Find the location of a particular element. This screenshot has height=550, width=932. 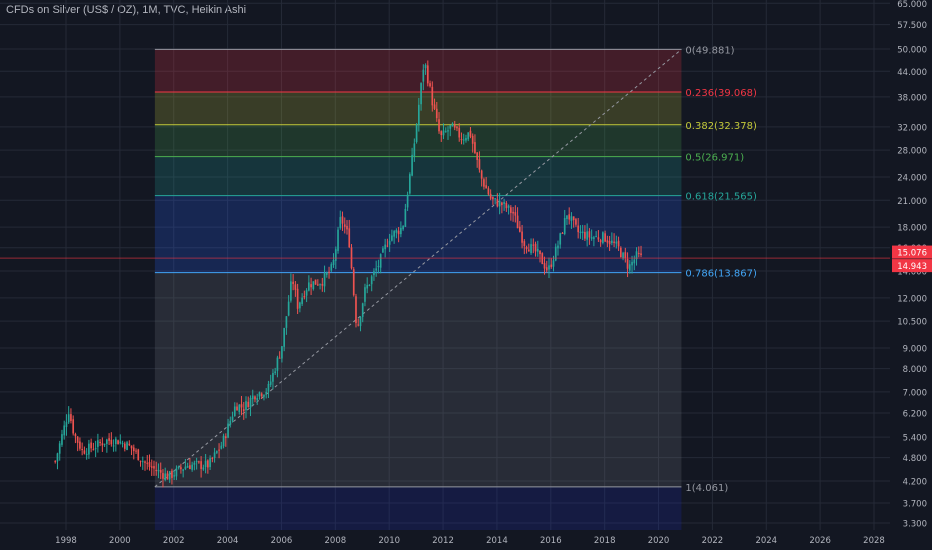

price-tick-label: 3.700 is located at coordinates (915, 505).